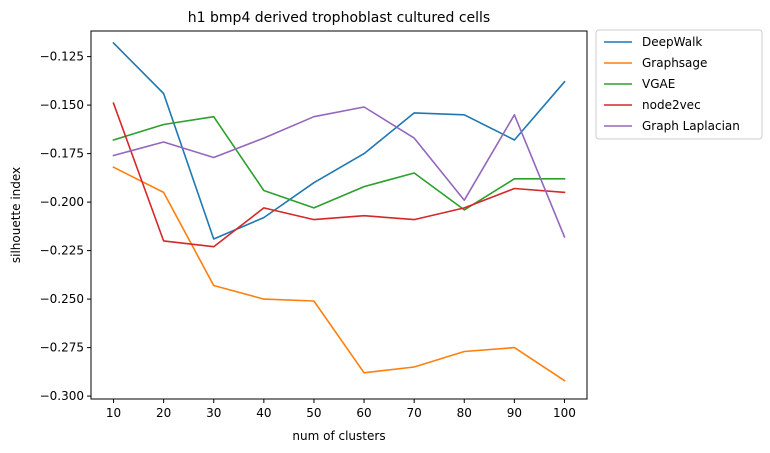 The width and height of the screenshot is (770, 453). Describe the element at coordinates (339, 163) in the screenshot. I see `series-line-vgae` at that location.